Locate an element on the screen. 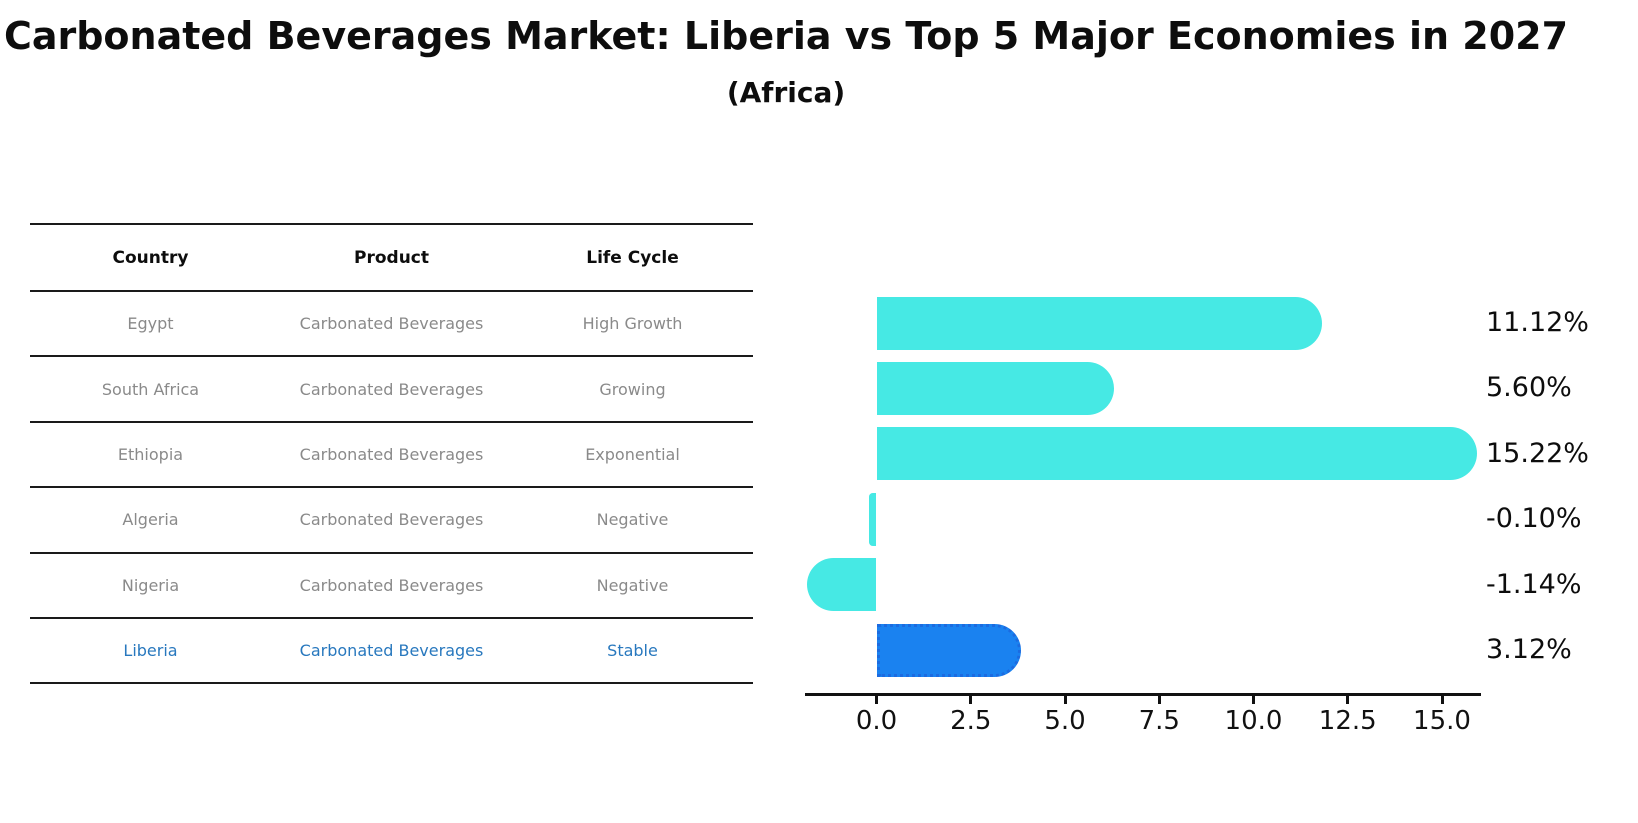 This screenshot has height=823, width=1638. x-tick-label: 5.0 is located at coordinates (1065, 721).